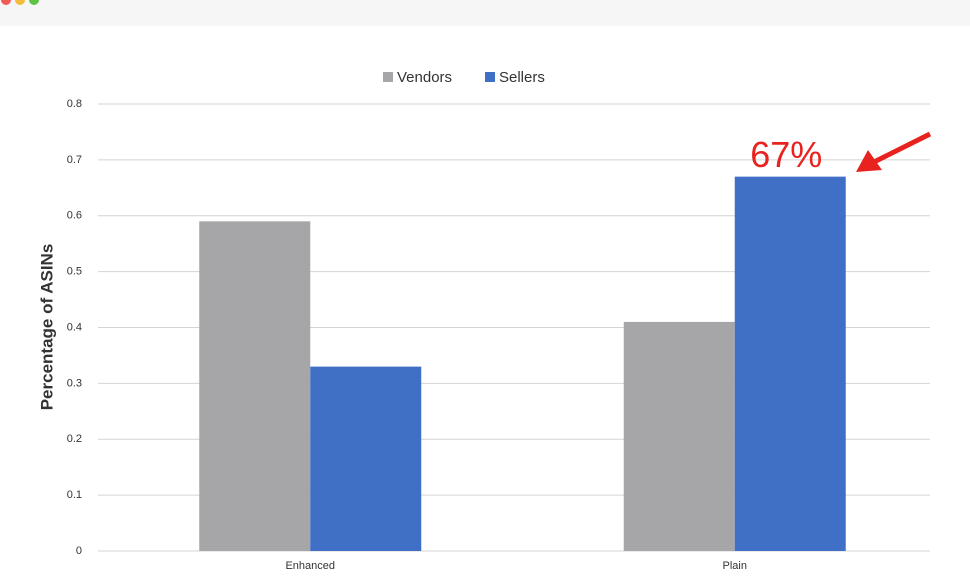 The width and height of the screenshot is (970, 582). What do you see at coordinates (786, 154) in the screenshot?
I see `value-label: 67%` at bounding box center [786, 154].